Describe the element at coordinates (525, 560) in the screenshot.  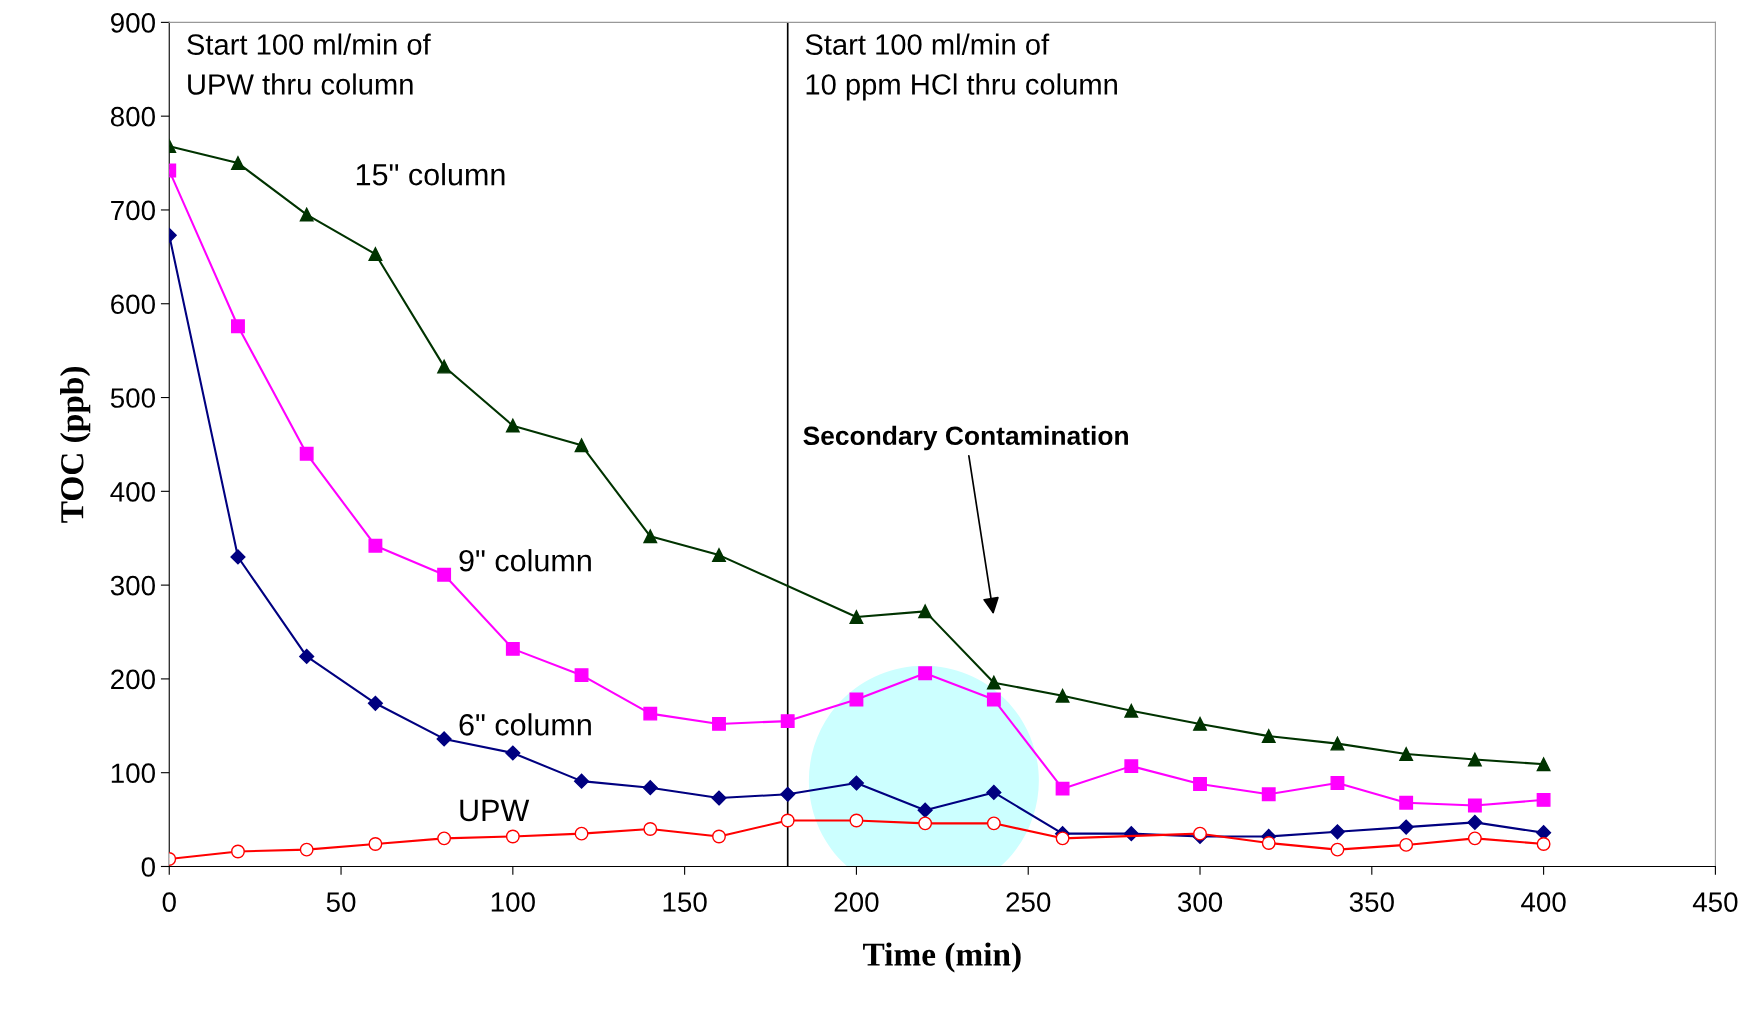
I see `series-label: 9" column` at that location.